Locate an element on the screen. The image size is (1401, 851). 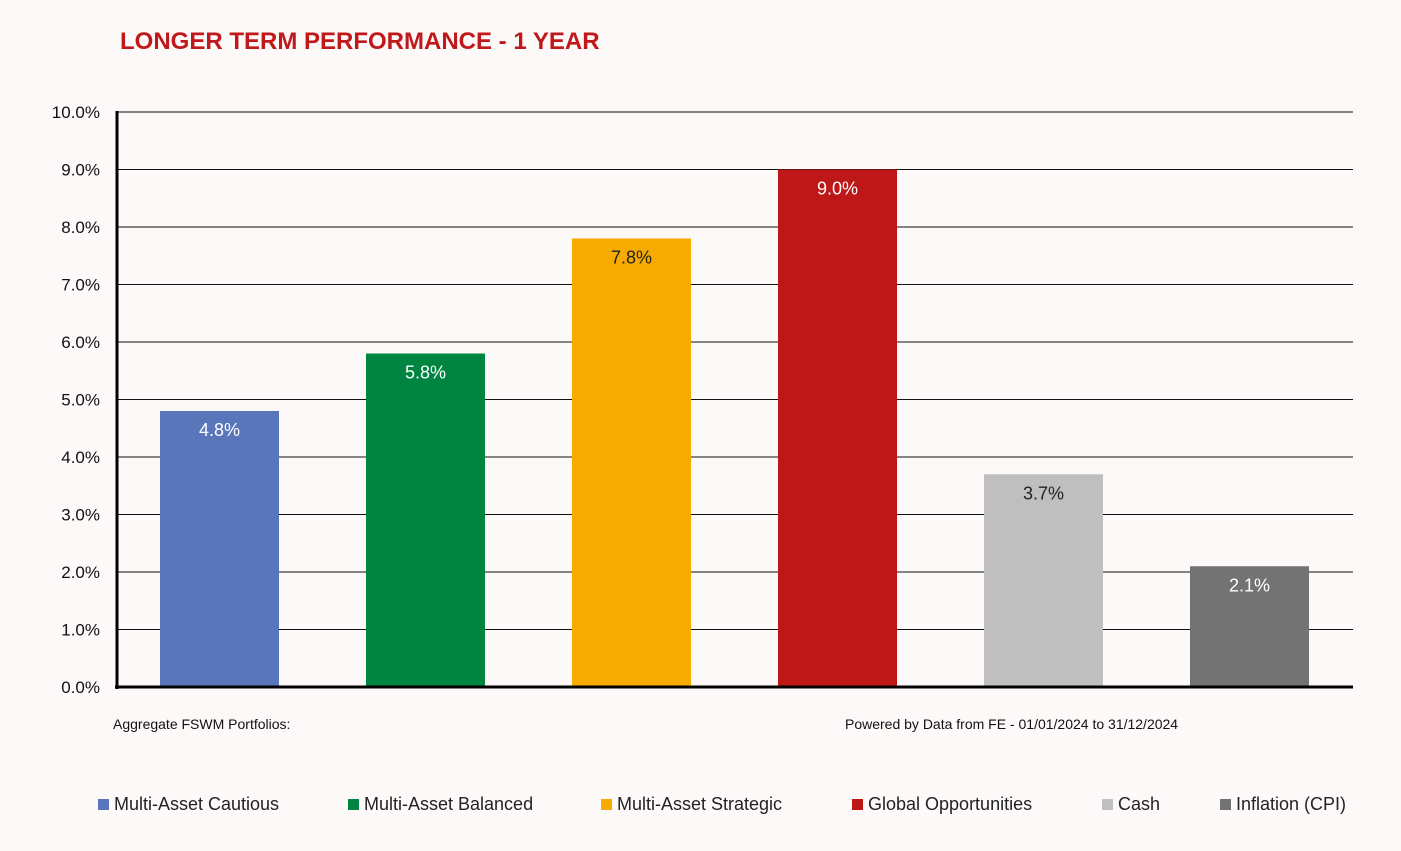
chart-title: LONGER TERM PERFORMANCE - 1 YEAR is located at coordinates (360, 41).